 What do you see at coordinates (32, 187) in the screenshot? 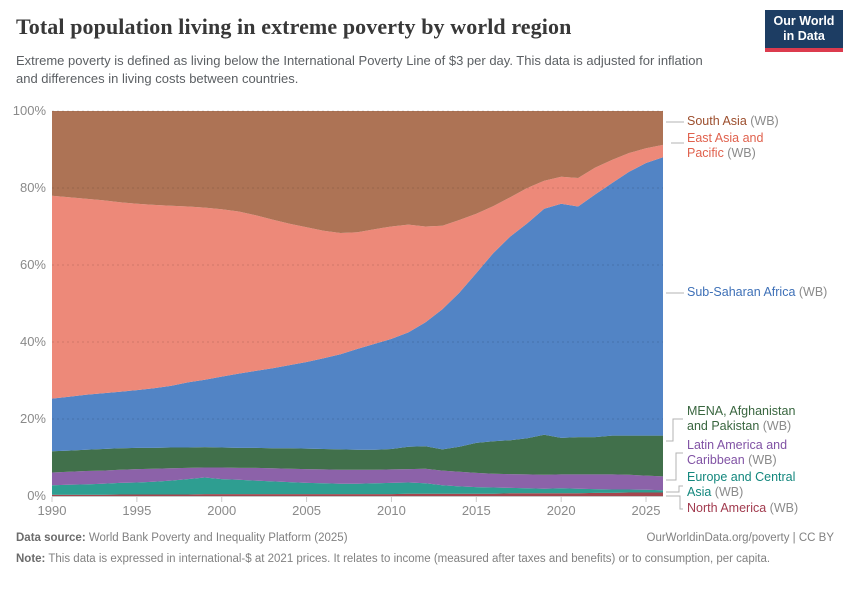
I see `y-axis-label-80: 80%` at bounding box center [32, 187].